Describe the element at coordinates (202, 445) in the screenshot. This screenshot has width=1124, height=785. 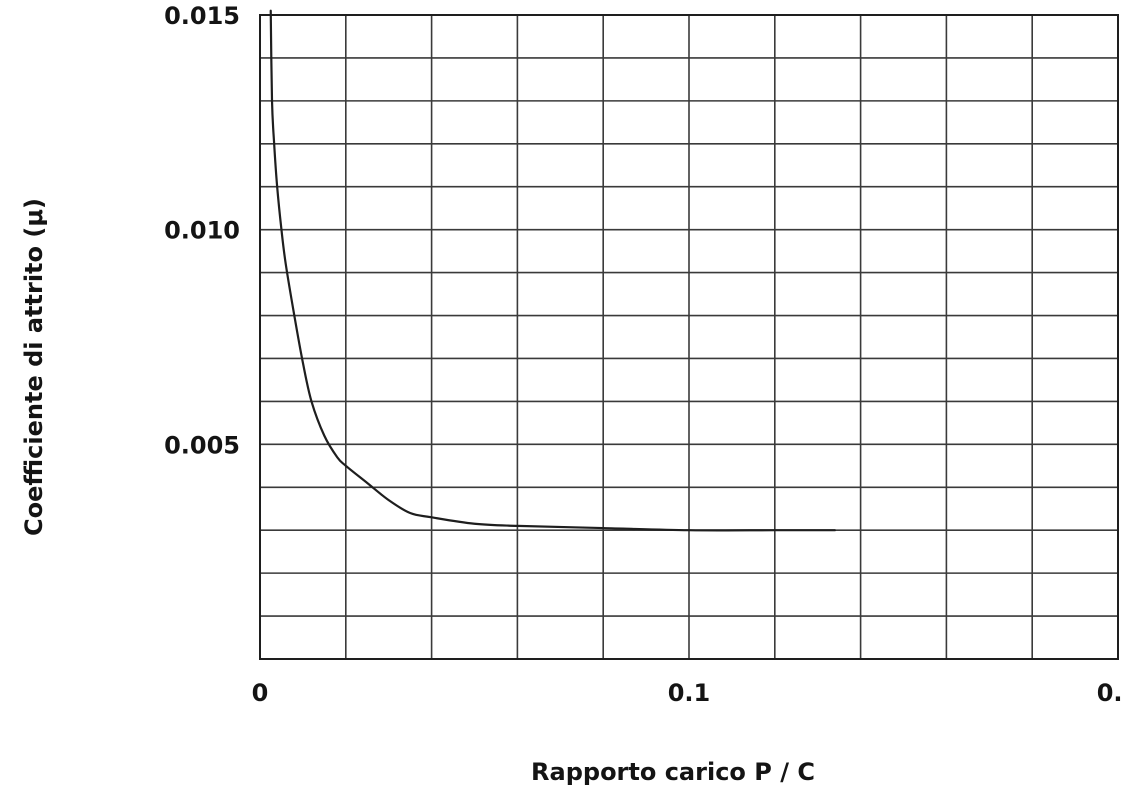
I see `y-tick-label: 0.005` at that location.